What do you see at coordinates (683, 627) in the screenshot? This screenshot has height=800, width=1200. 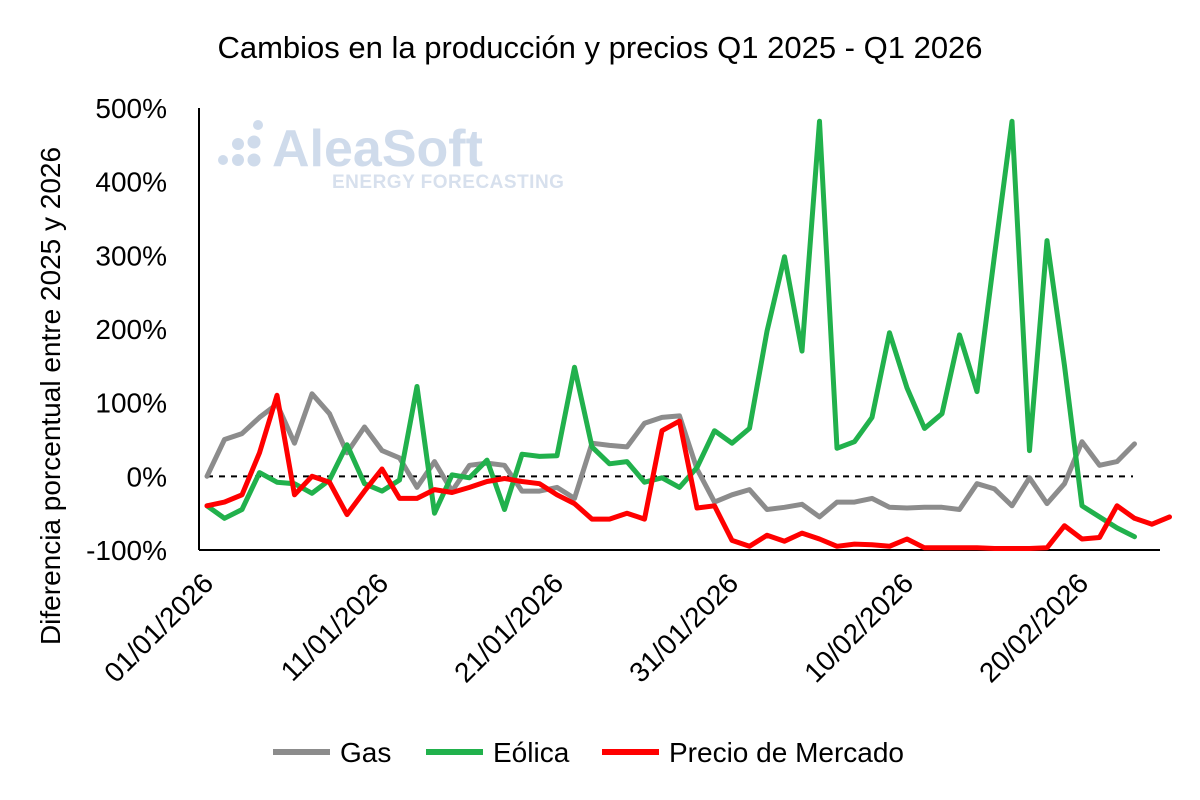 I see `x-tick-label: 31/01/2026` at bounding box center [683, 627].